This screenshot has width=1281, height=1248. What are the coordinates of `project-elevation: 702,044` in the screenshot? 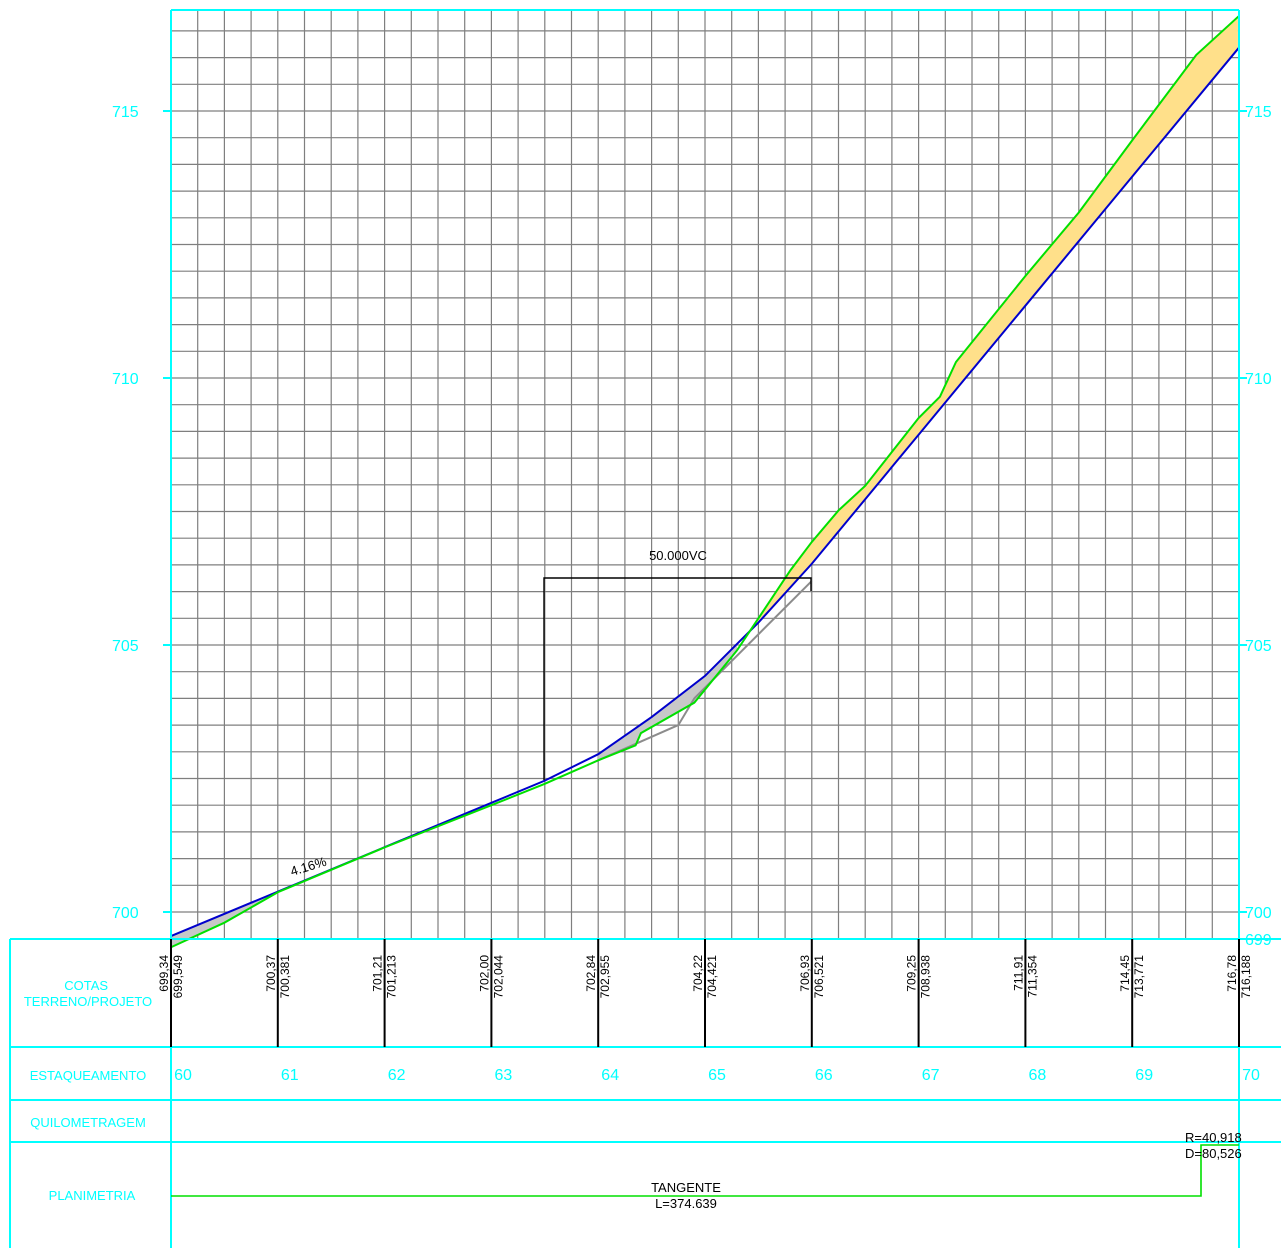 It's located at (498, 977).